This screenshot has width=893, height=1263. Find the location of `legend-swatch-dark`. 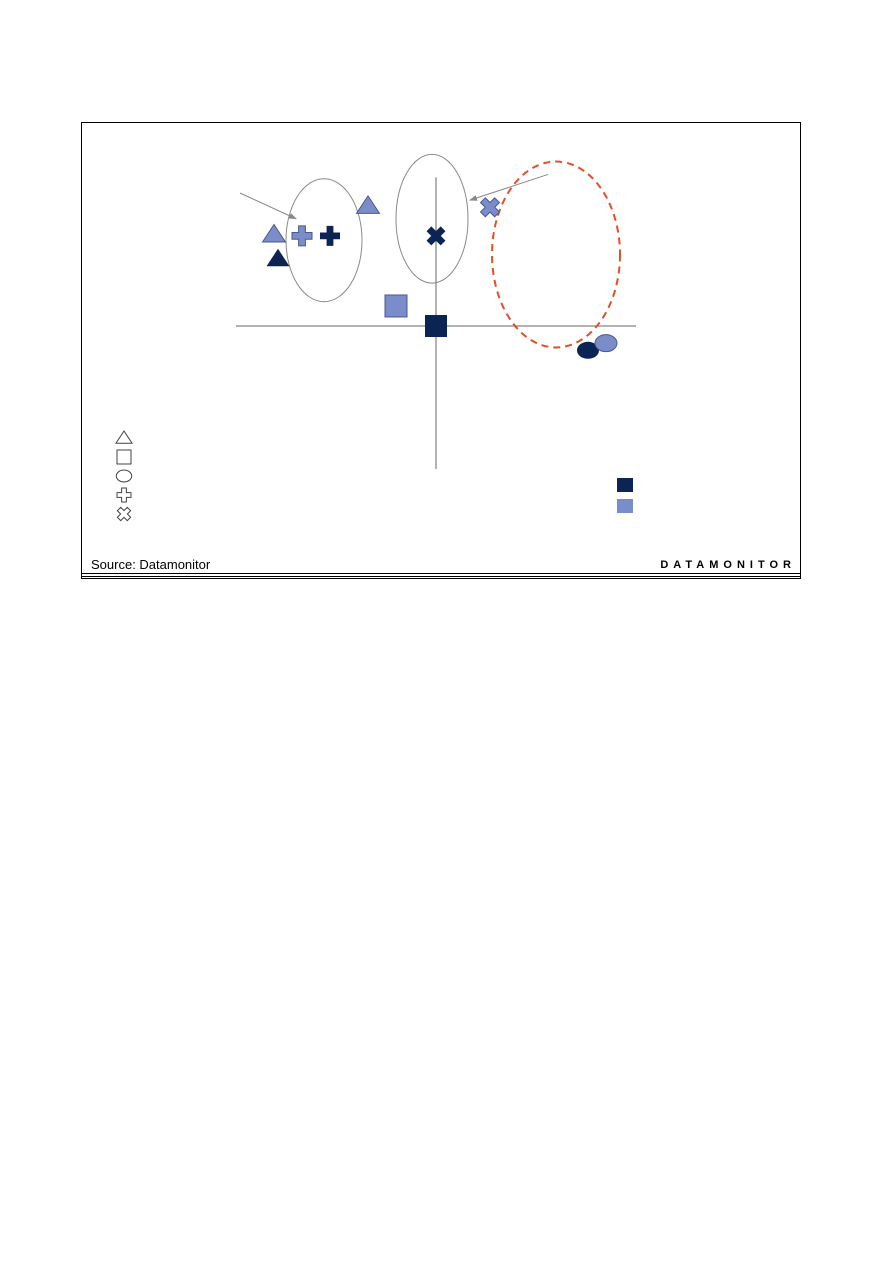

legend-swatch-dark is located at coordinates (625, 485).